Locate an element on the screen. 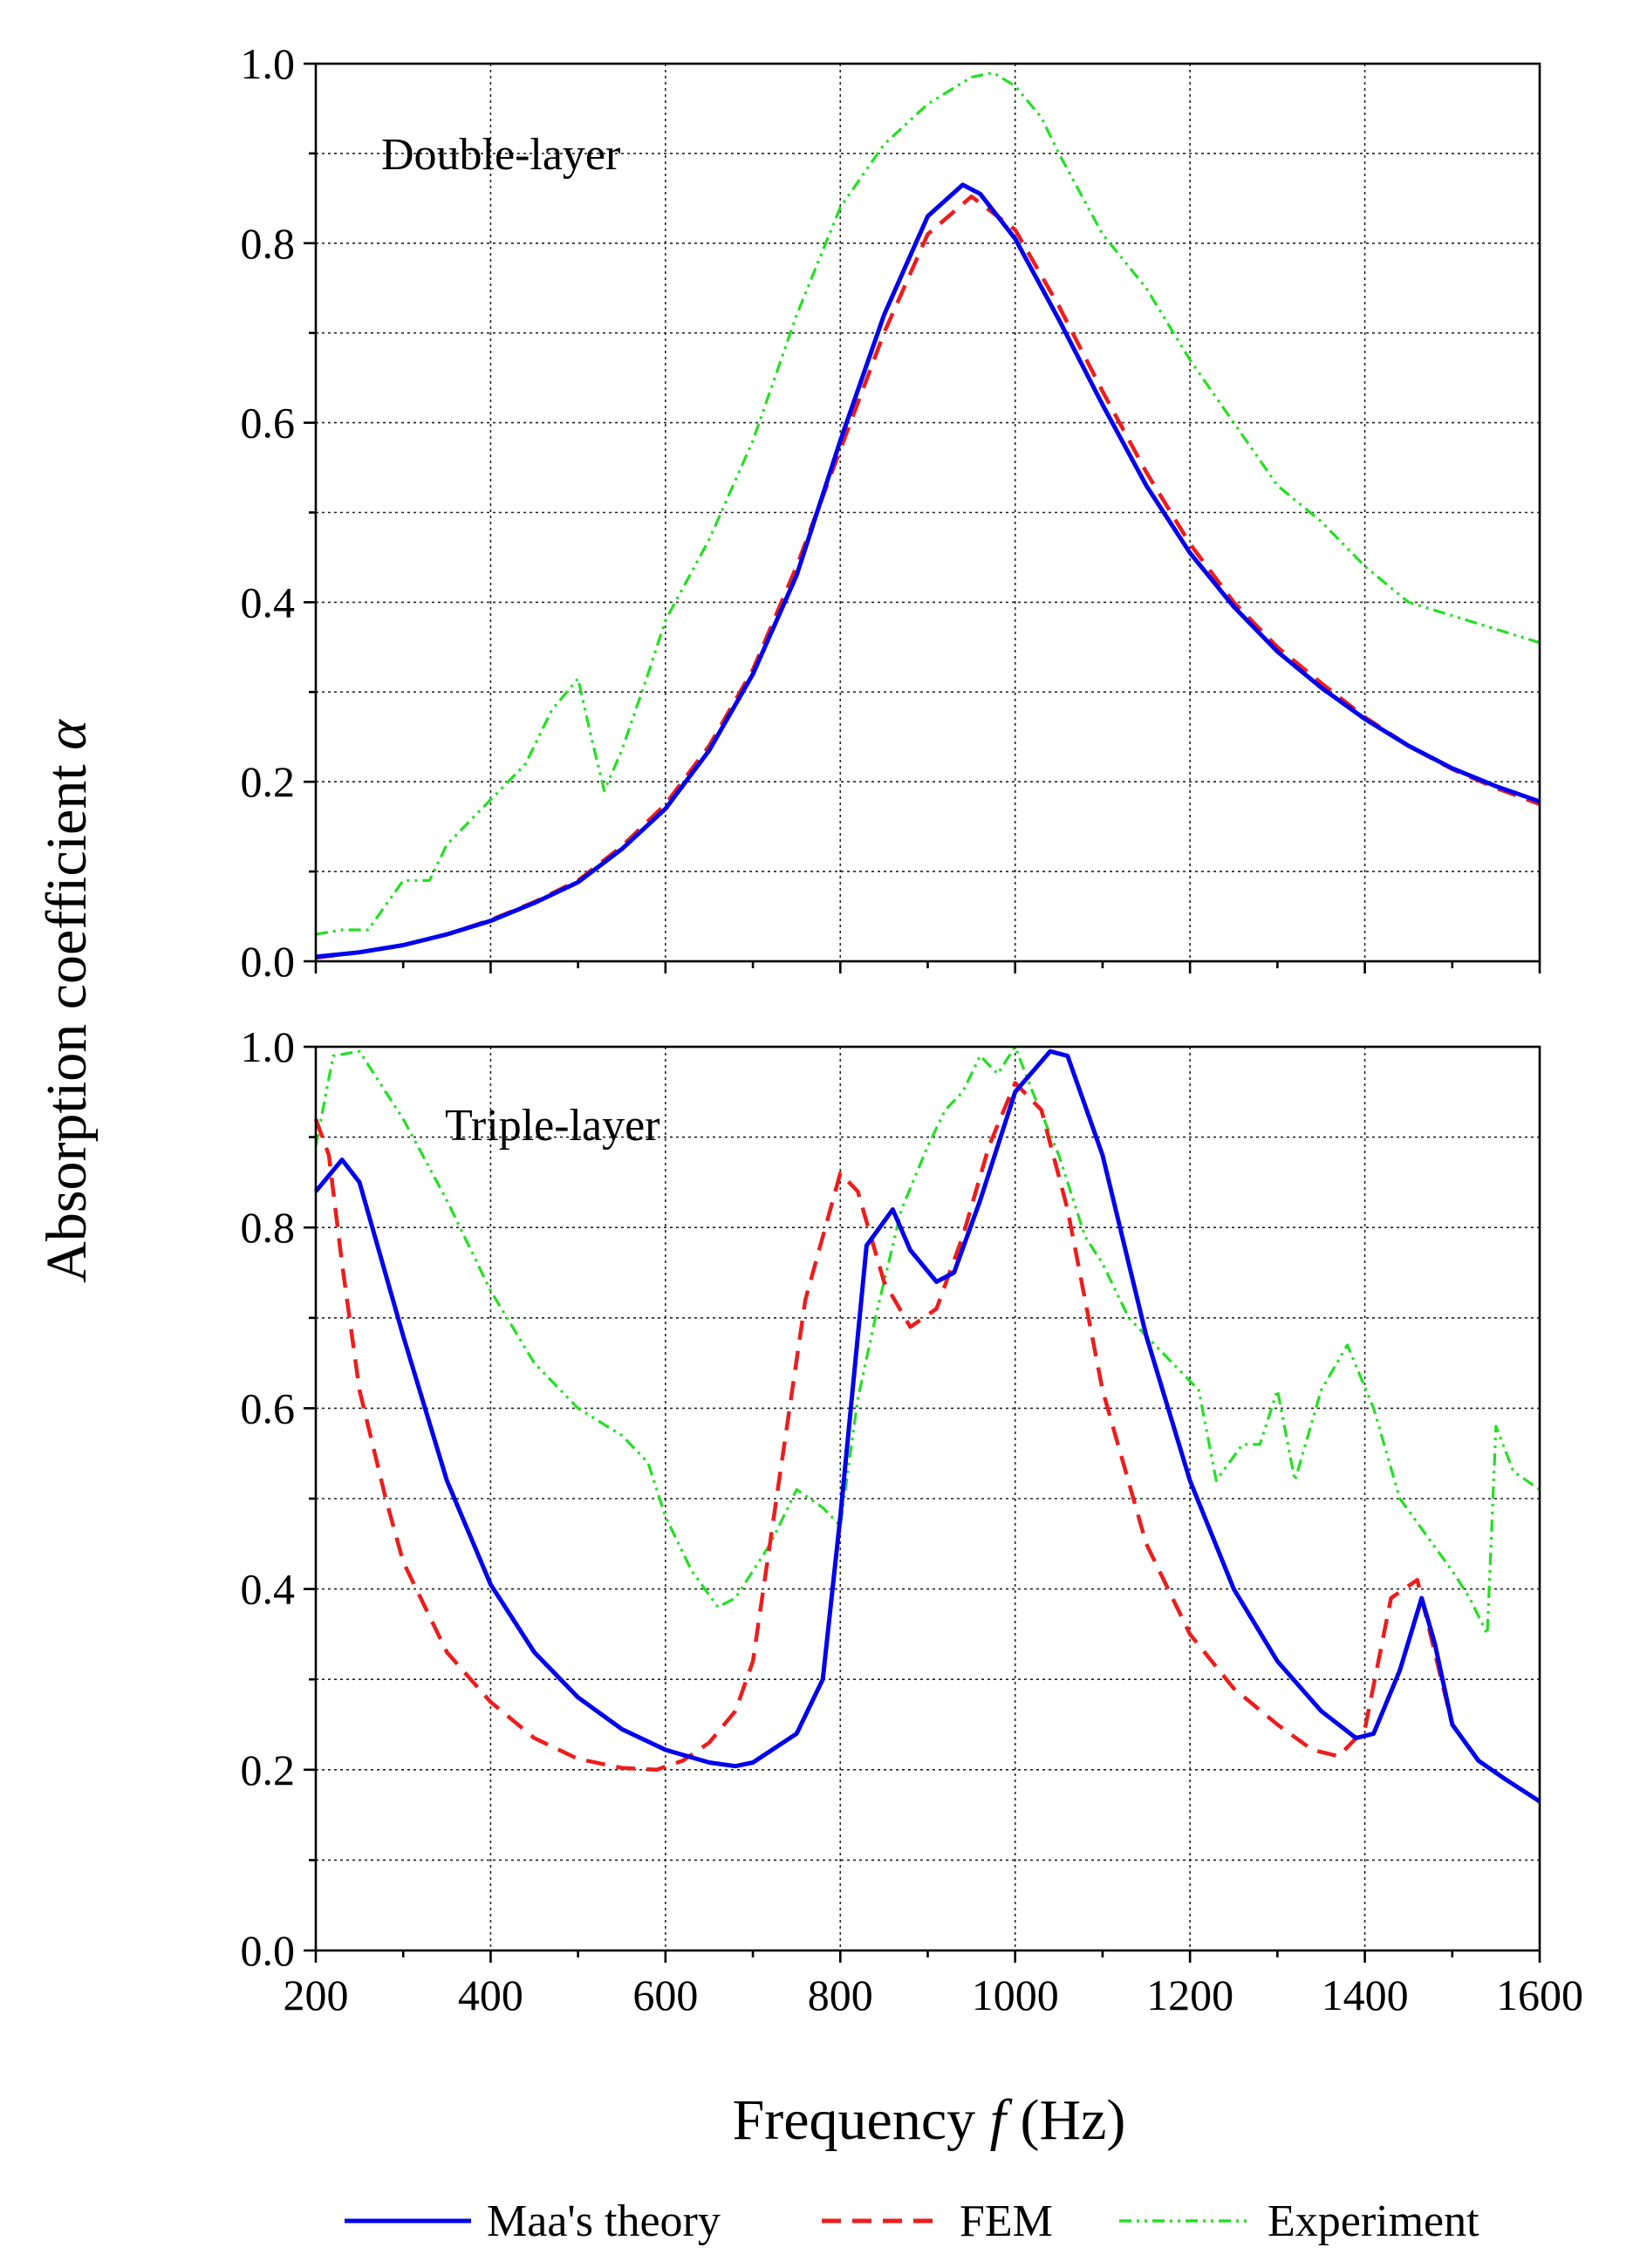 Image resolution: width=1640 pixels, height=2268 pixels. triple-layer-y-tick-label: 0.2 is located at coordinates (268, 1769).